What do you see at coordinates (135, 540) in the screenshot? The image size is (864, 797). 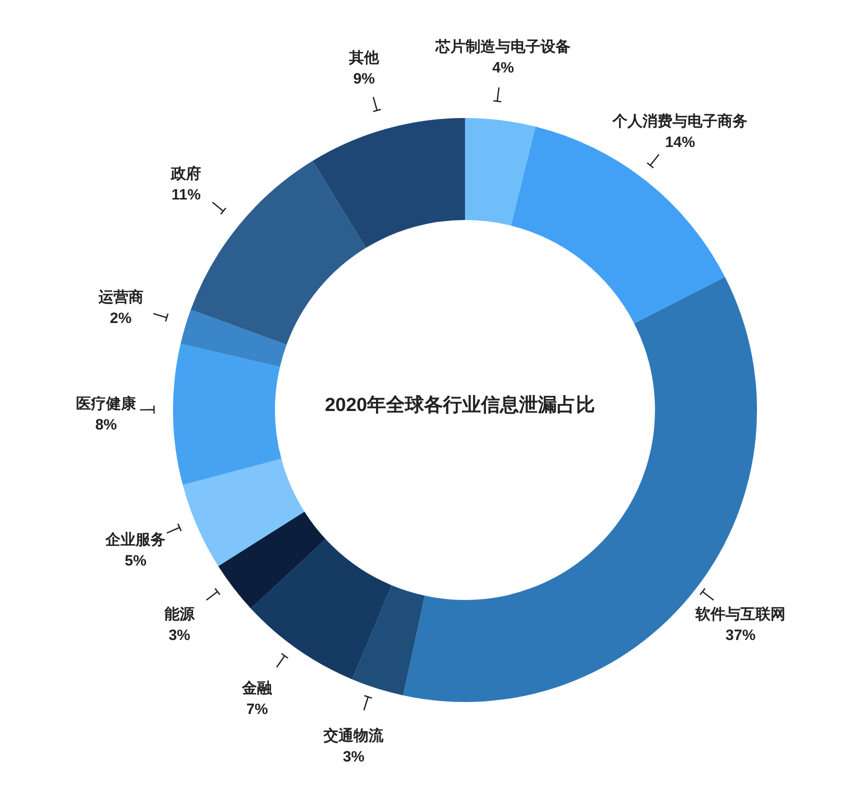 I see `slice-label: 企业服务` at bounding box center [135, 540].